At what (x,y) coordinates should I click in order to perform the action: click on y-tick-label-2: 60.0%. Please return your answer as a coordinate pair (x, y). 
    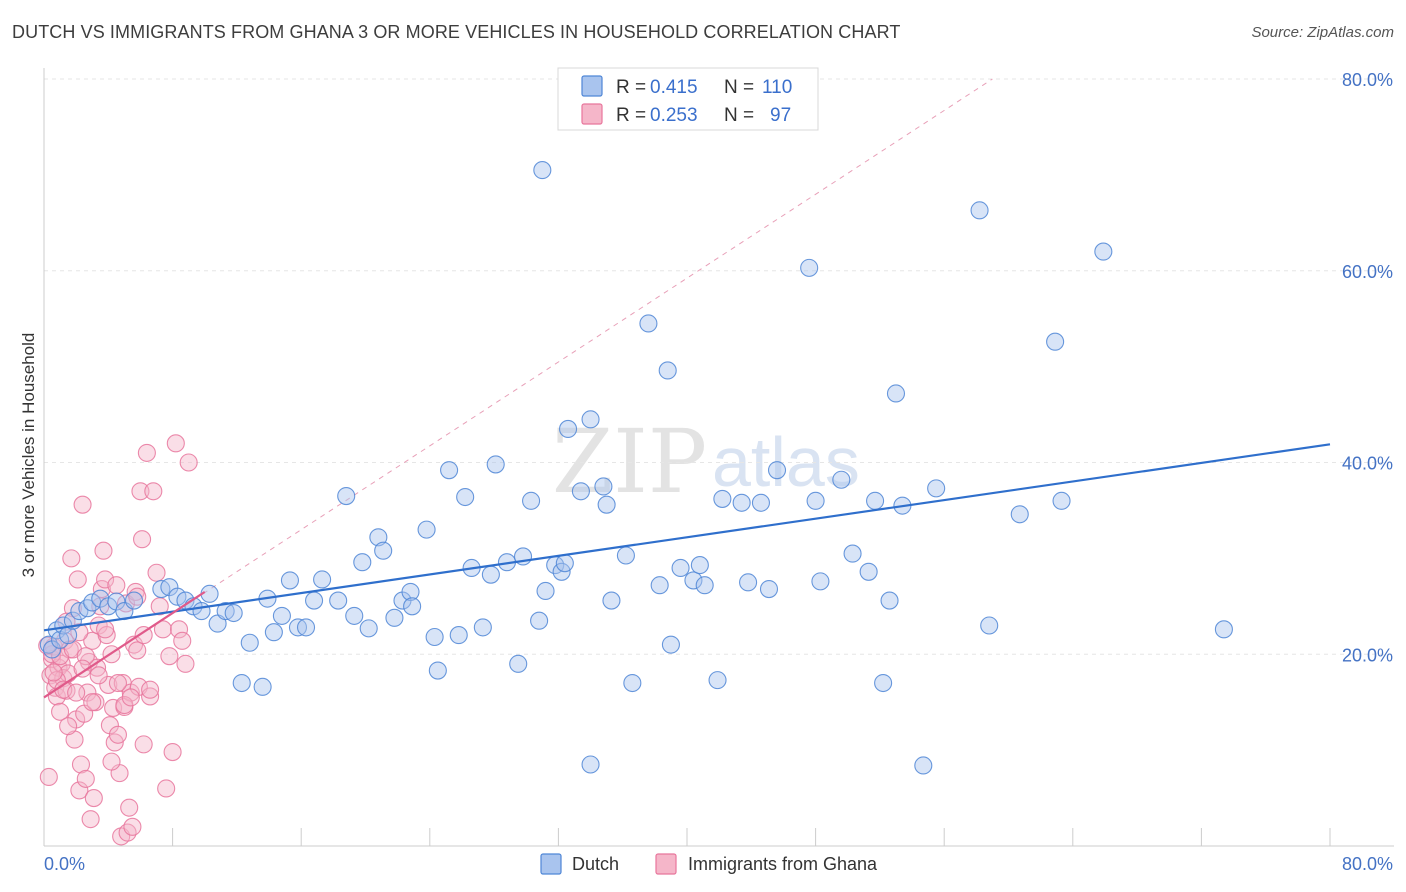
    Looking at the image, I should click on (1367, 272).